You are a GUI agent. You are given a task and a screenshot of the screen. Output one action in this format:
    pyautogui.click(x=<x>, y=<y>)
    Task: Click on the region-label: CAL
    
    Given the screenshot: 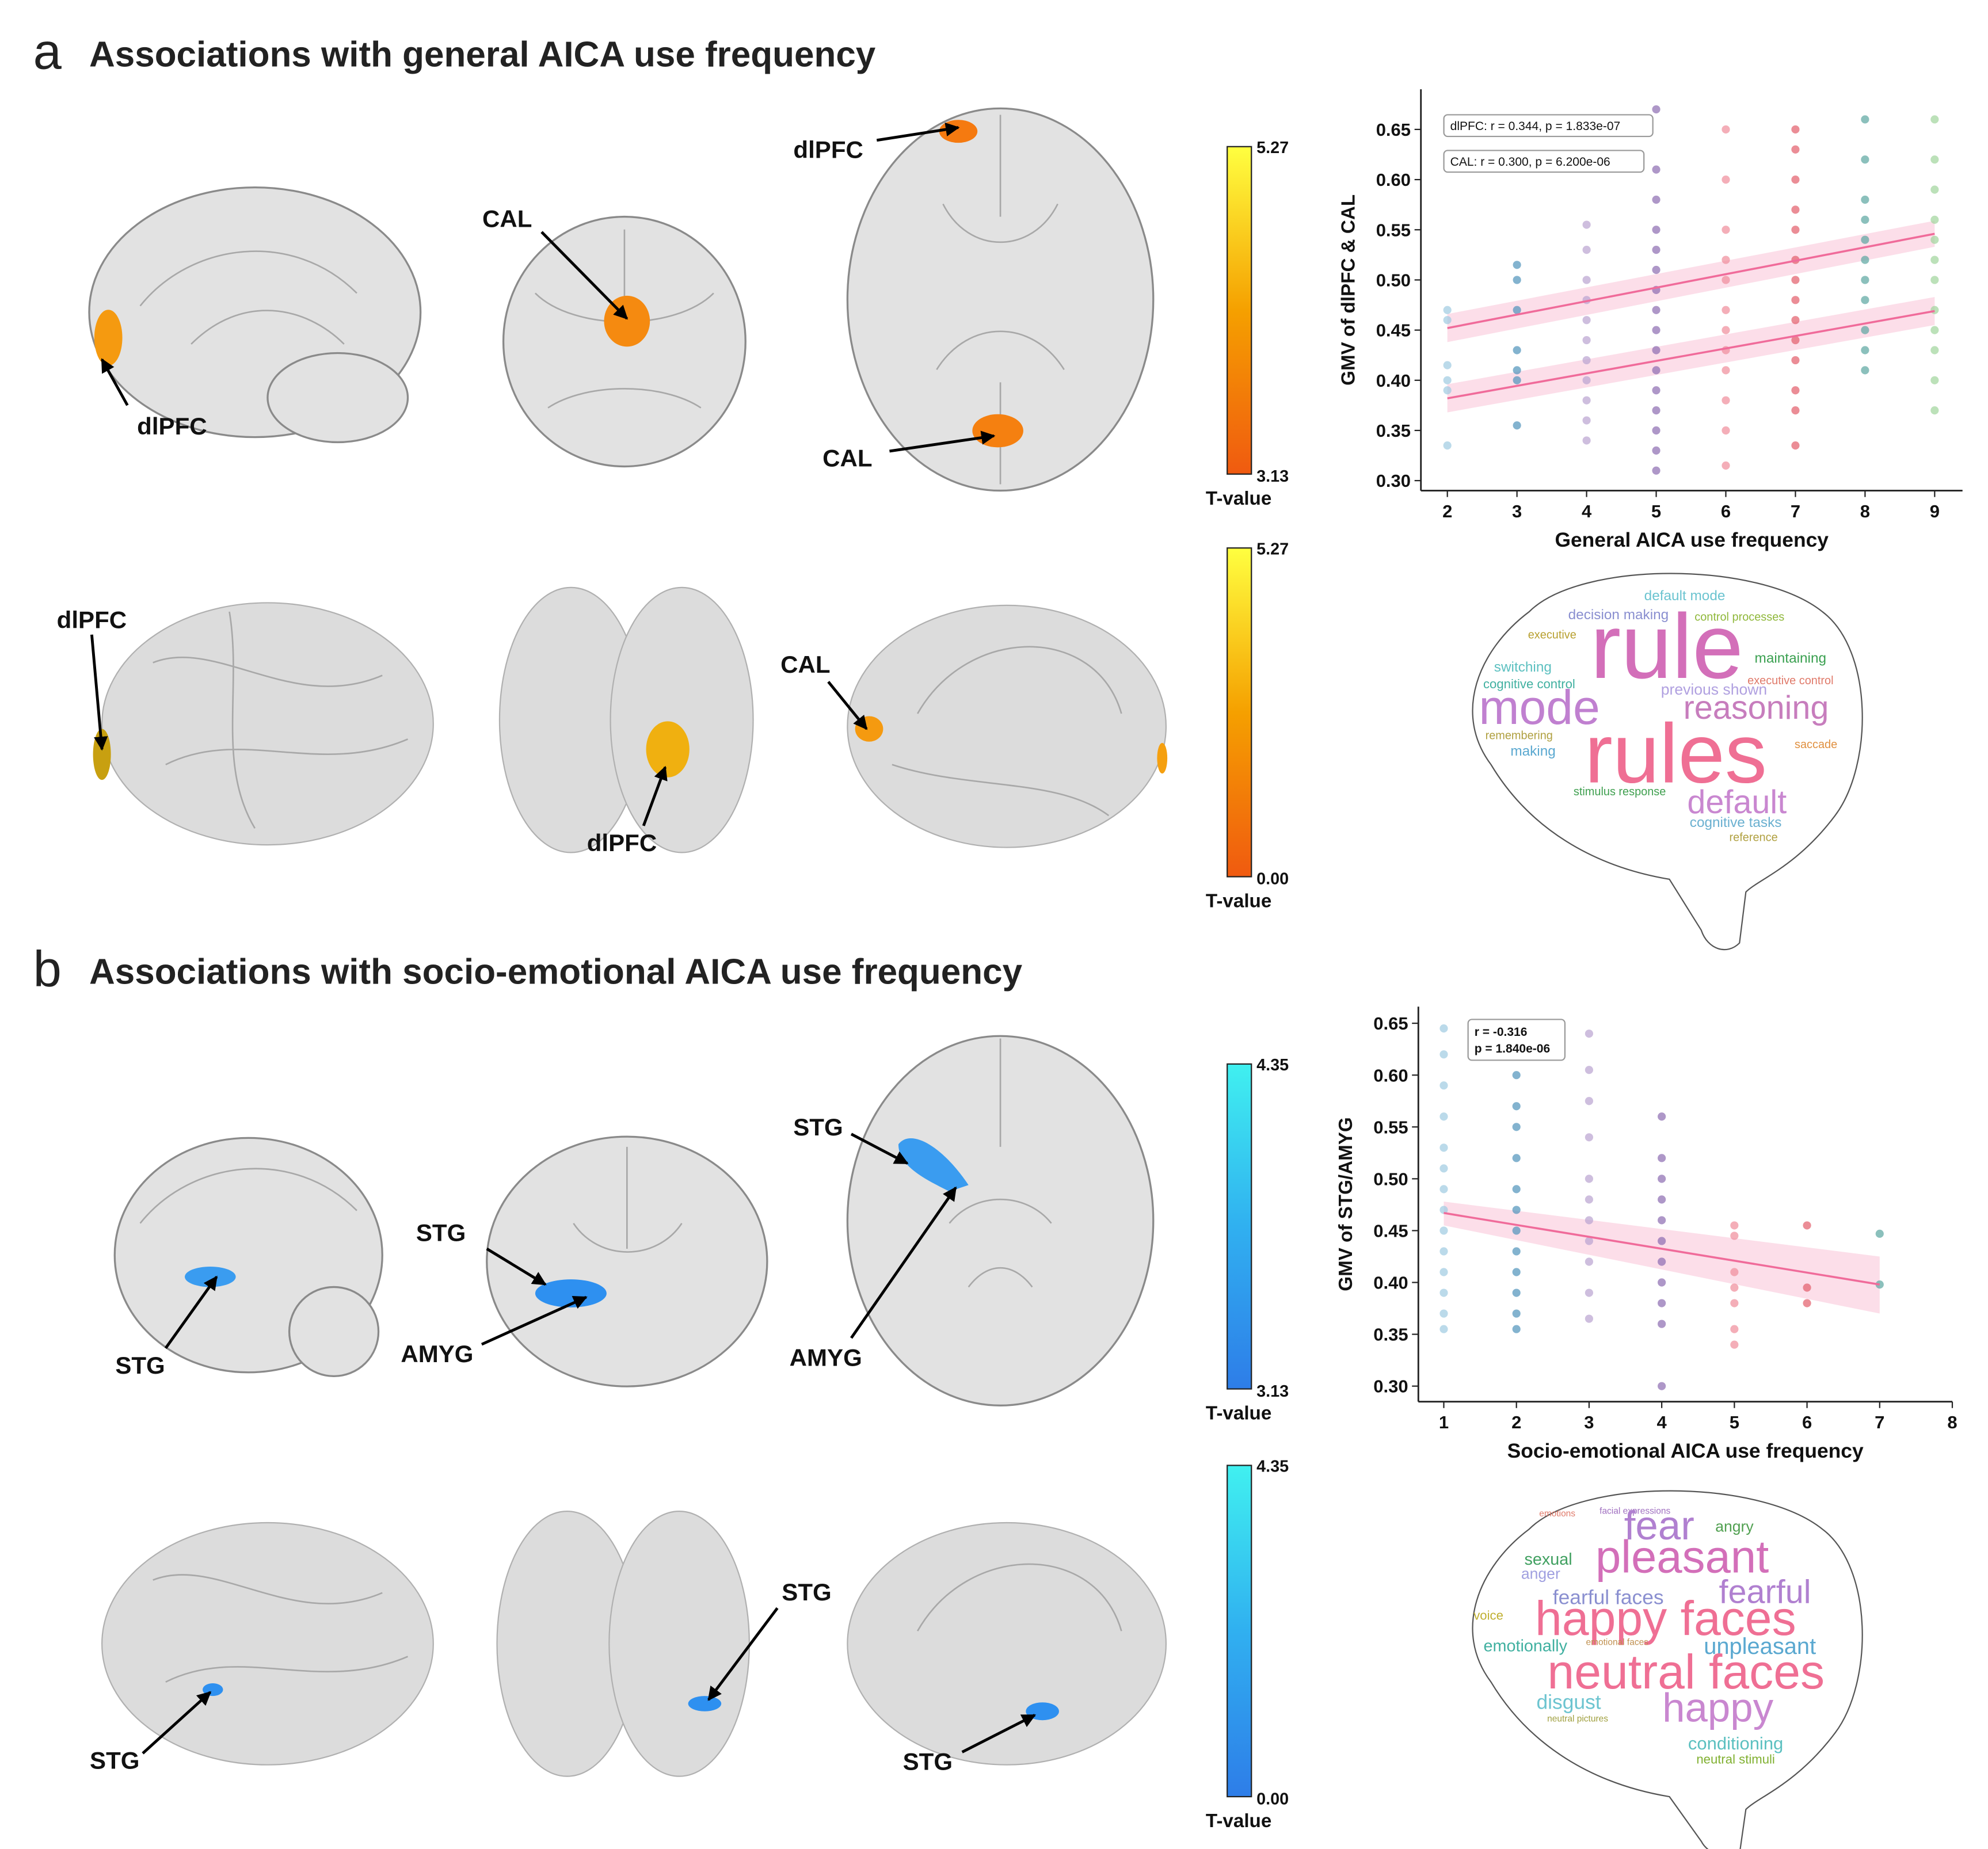 What is the action you would take?
    pyautogui.click(x=847, y=458)
    